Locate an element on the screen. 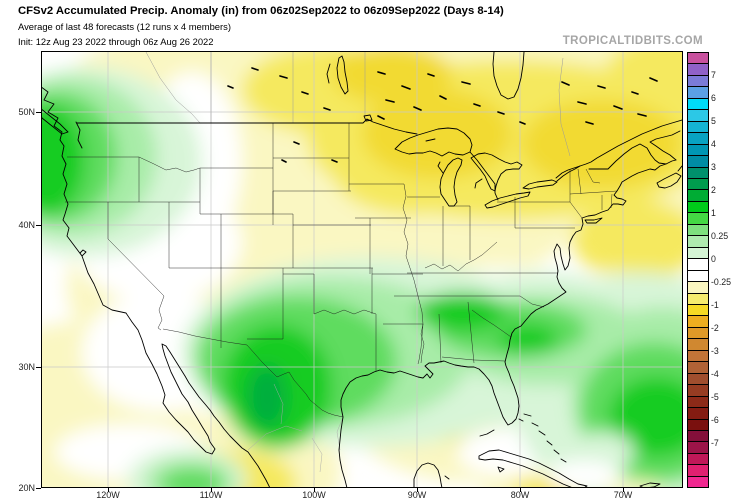 Image resolution: width=731 pixels, height=500 pixels. mexico-state-borders is located at coordinates (295, 428).